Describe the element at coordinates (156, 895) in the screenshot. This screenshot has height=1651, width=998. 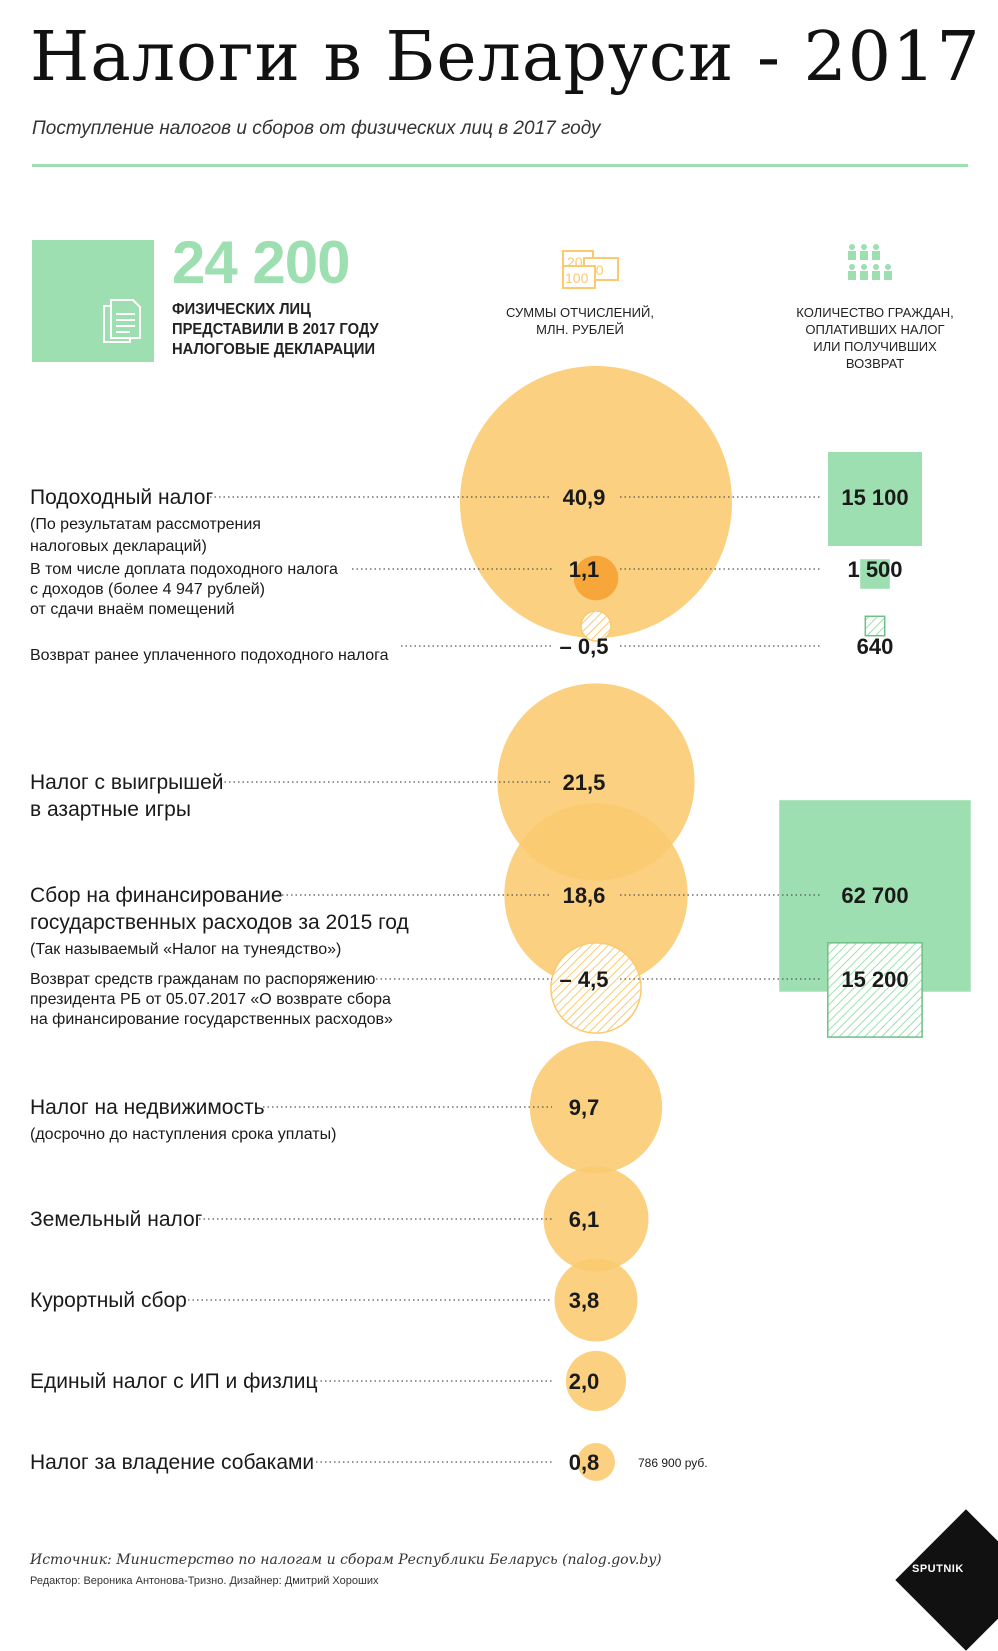
I see `row-label-parasite: Сбор на финансирование` at that location.